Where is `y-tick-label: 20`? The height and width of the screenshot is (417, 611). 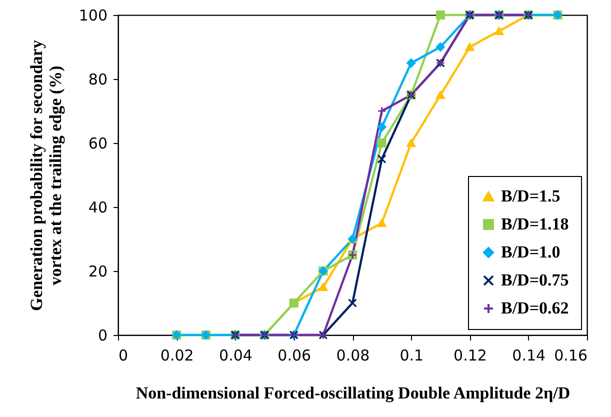 y-tick-label: 20 is located at coordinates (98, 271).